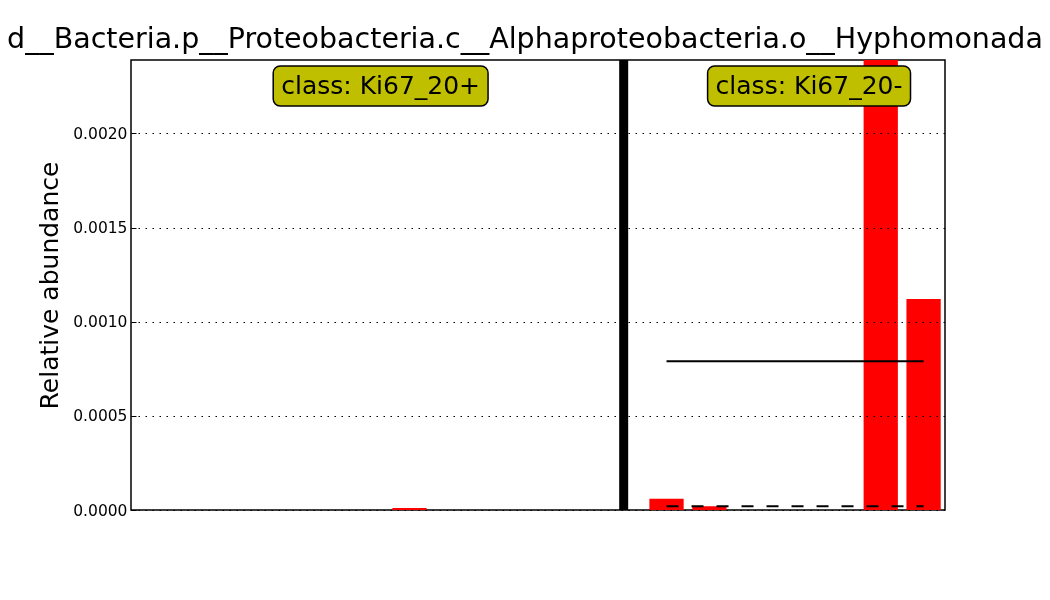 The height and width of the screenshot is (600, 1050). Describe the element at coordinates (100, 416) in the screenshot. I see `y-tick-label: 0.0005` at that location.